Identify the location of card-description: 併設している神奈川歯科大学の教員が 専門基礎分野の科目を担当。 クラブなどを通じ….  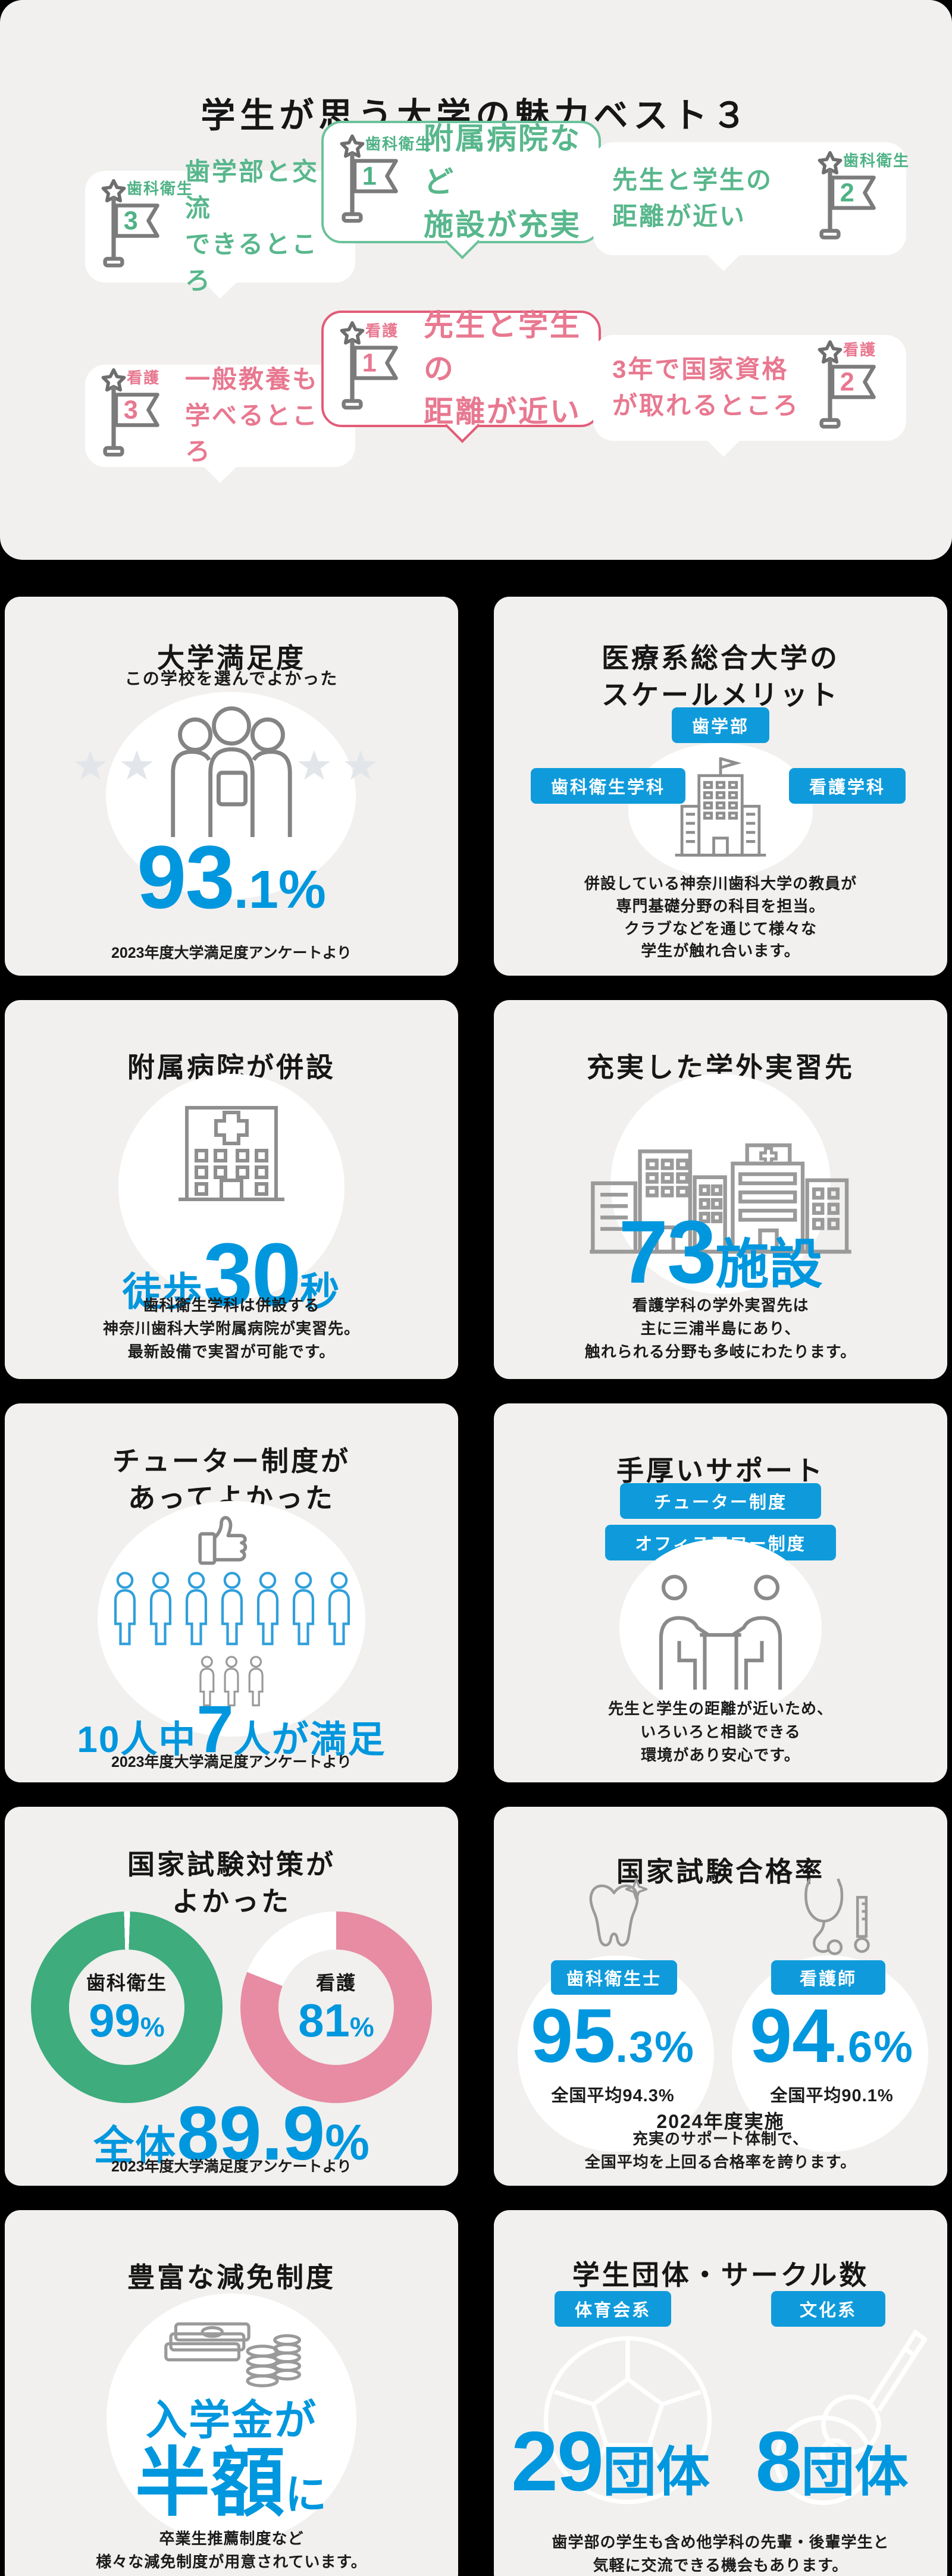
(720, 918).